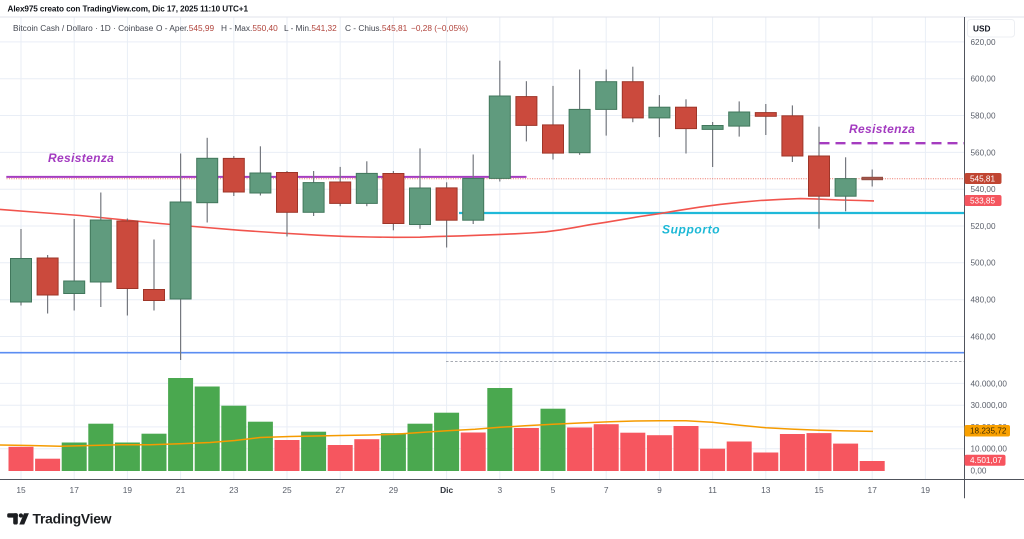 This screenshot has width=1024, height=539. I want to click on svg-text: 21, so click(181, 490).